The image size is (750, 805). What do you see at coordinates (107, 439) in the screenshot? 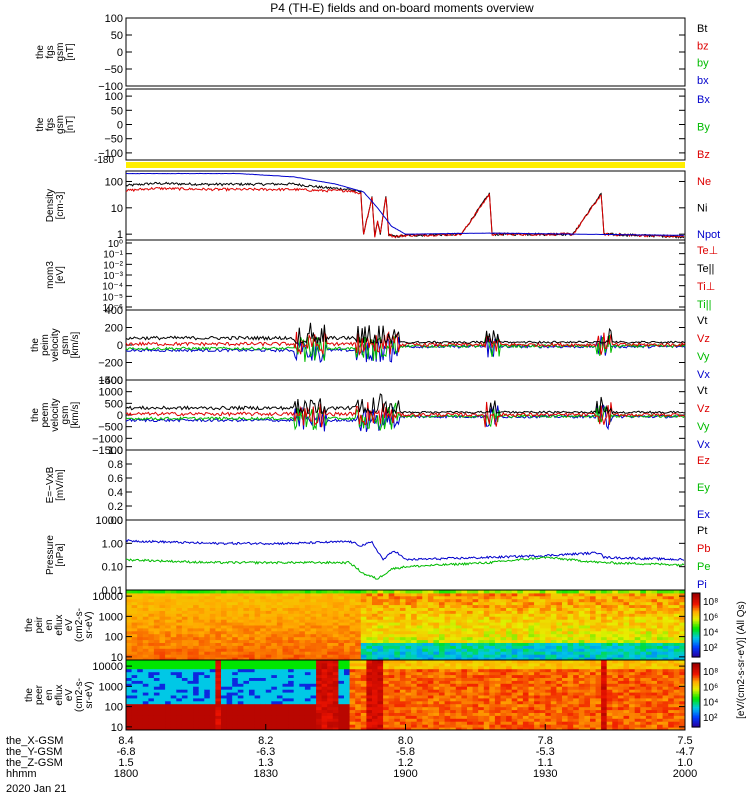
I see `y-tick-label: −1000` at bounding box center [107, 439].